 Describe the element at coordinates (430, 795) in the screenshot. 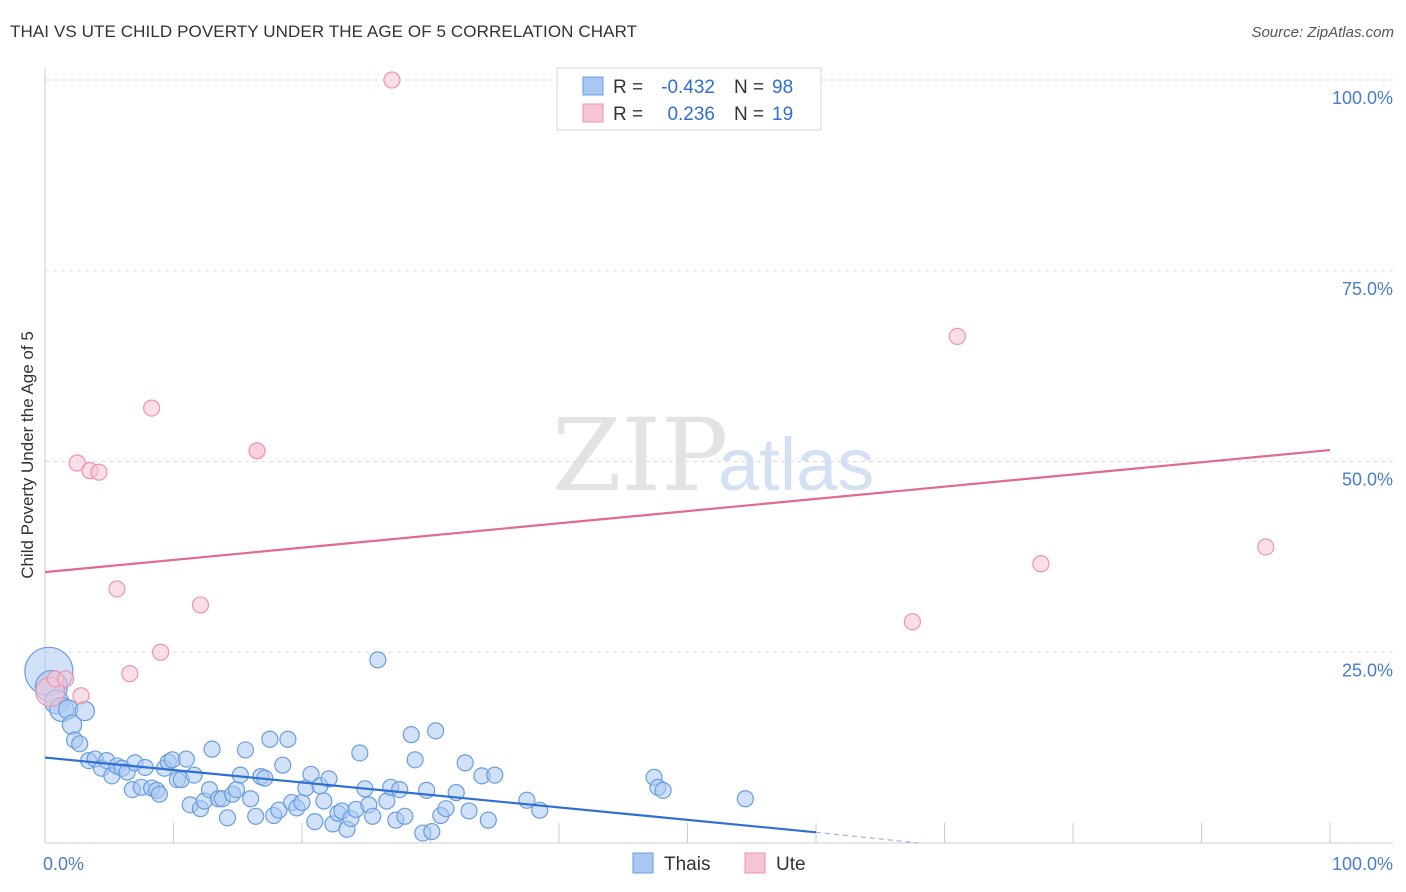

I see `thais-trend-line` at that location.